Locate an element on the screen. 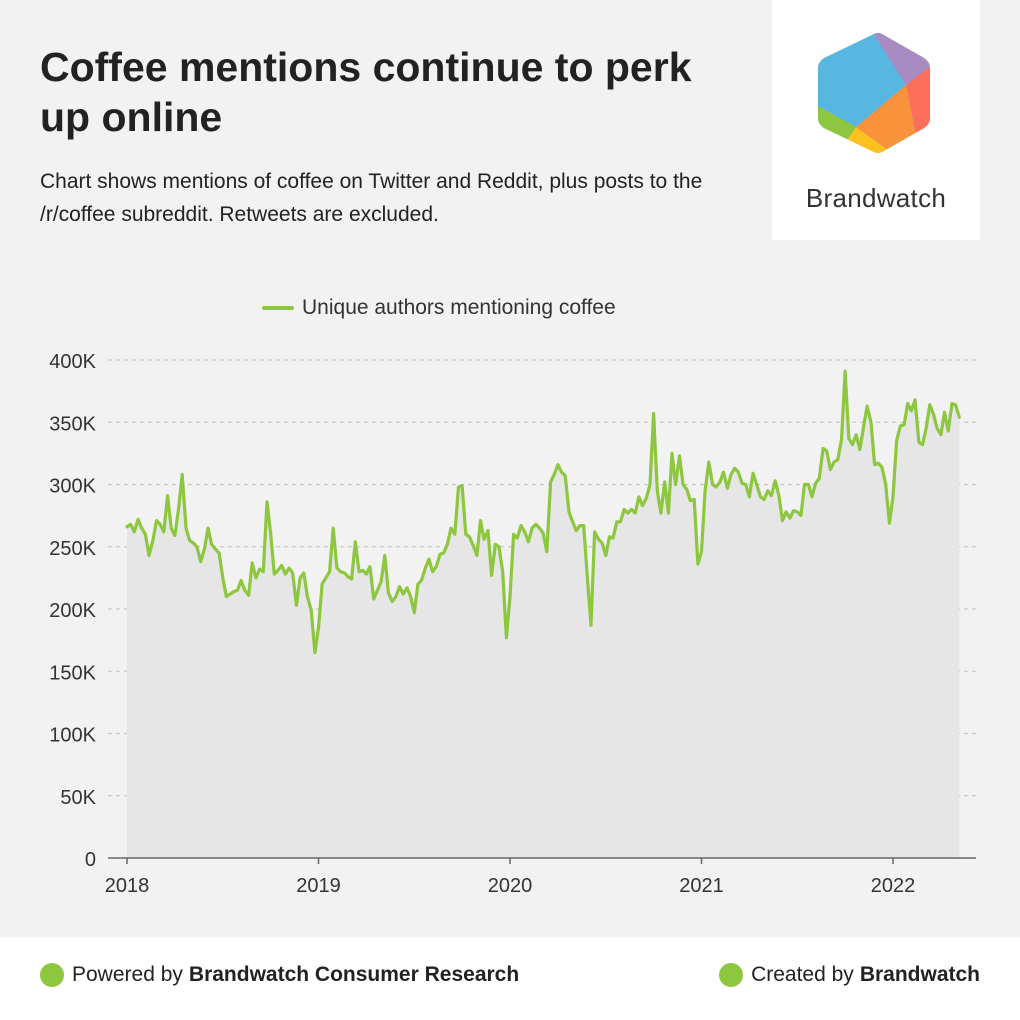  x-tick-label: 2019 is located at coordinates (318, 886).